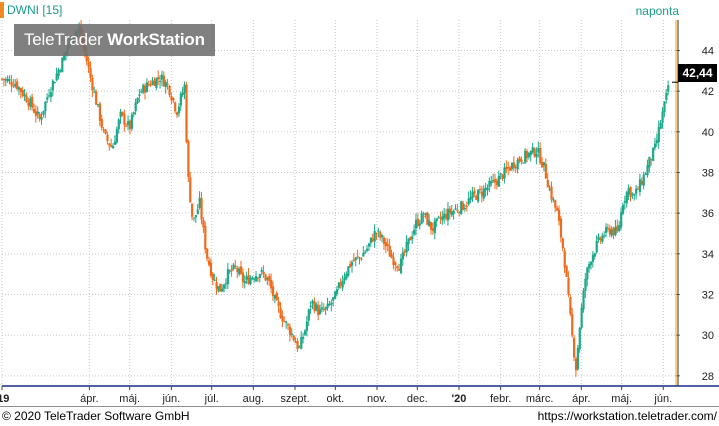 The height and width of the screenshot is (426, 719). I want to click on period-label: naponta, so click(657, 11).